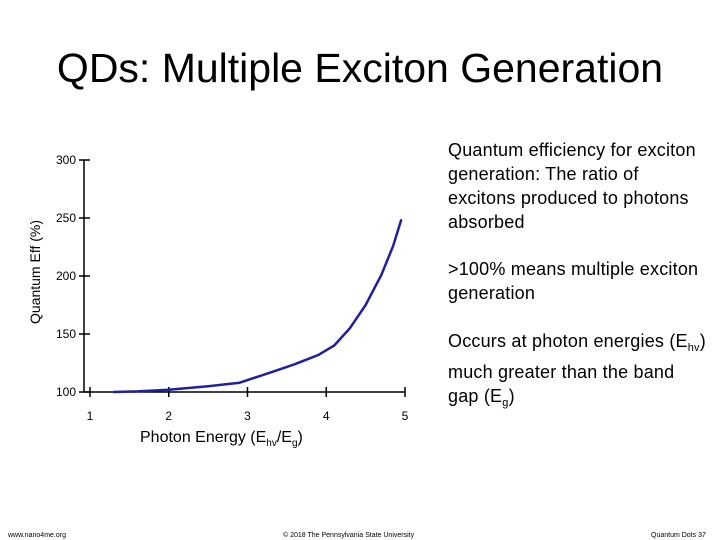 The height and width of the screenshot is (540, 720). What do you see at coordinates (66, 160) in the screenshot?
I see `y-tick-label: 300` at bounding box center [66, 160].